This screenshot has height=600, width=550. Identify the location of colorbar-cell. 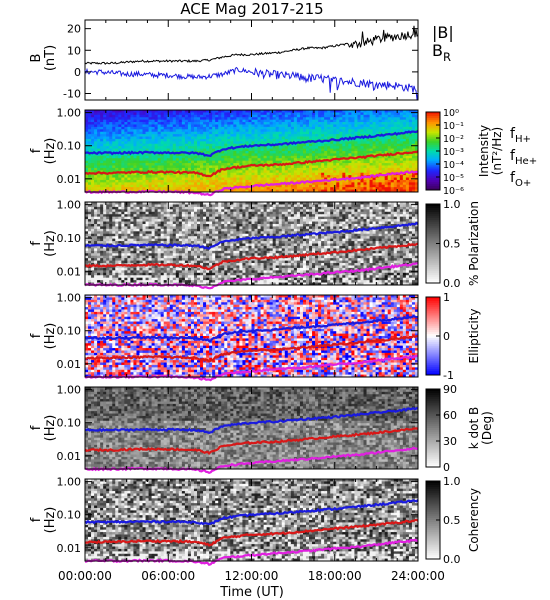
(433, 128).